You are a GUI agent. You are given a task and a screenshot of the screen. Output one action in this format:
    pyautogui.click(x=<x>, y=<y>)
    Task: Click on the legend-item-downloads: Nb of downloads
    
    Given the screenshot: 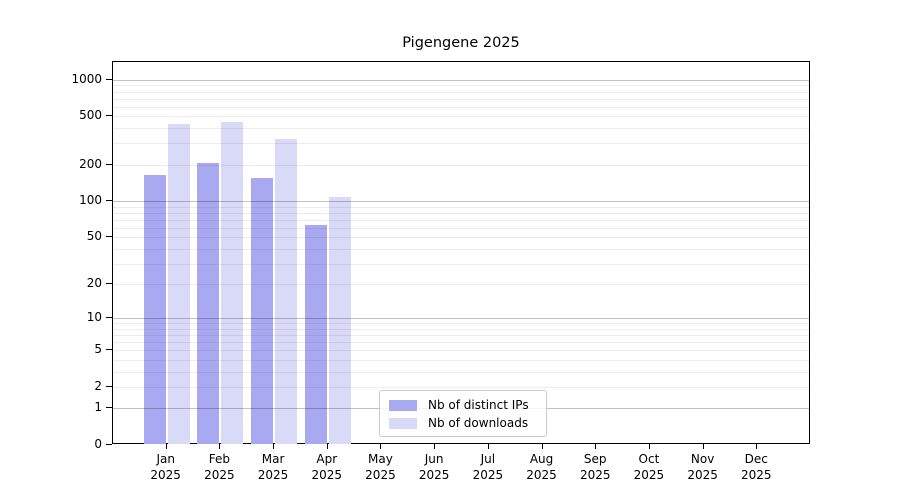 What is the action you would take?
    pyautogui.click(x=463, y=423)
    